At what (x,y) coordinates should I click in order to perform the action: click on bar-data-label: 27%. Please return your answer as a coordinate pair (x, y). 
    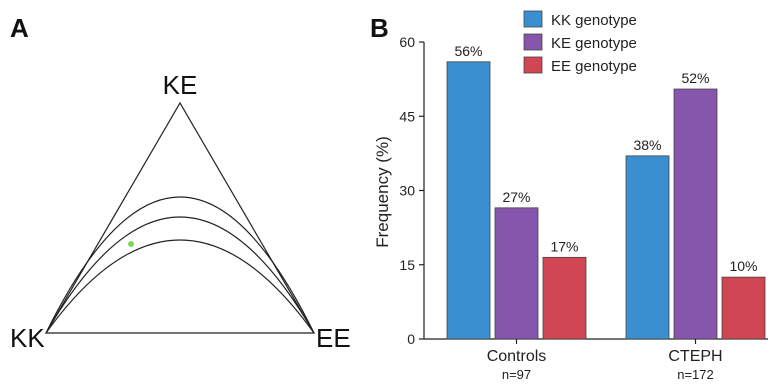
    Looking at the image, I should click on (516, 197).